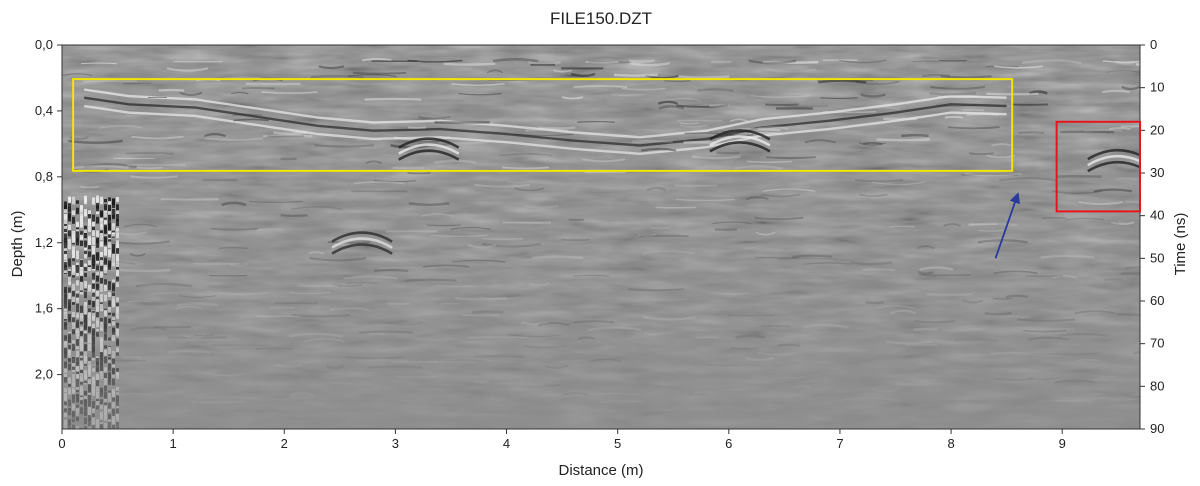 The width and height of the screenshot is (1200, 486). What do you see at coordinates (44, 308) in the screenshot?
I see `depth-tick-label: 1,6` at bounding box center [44, 308].